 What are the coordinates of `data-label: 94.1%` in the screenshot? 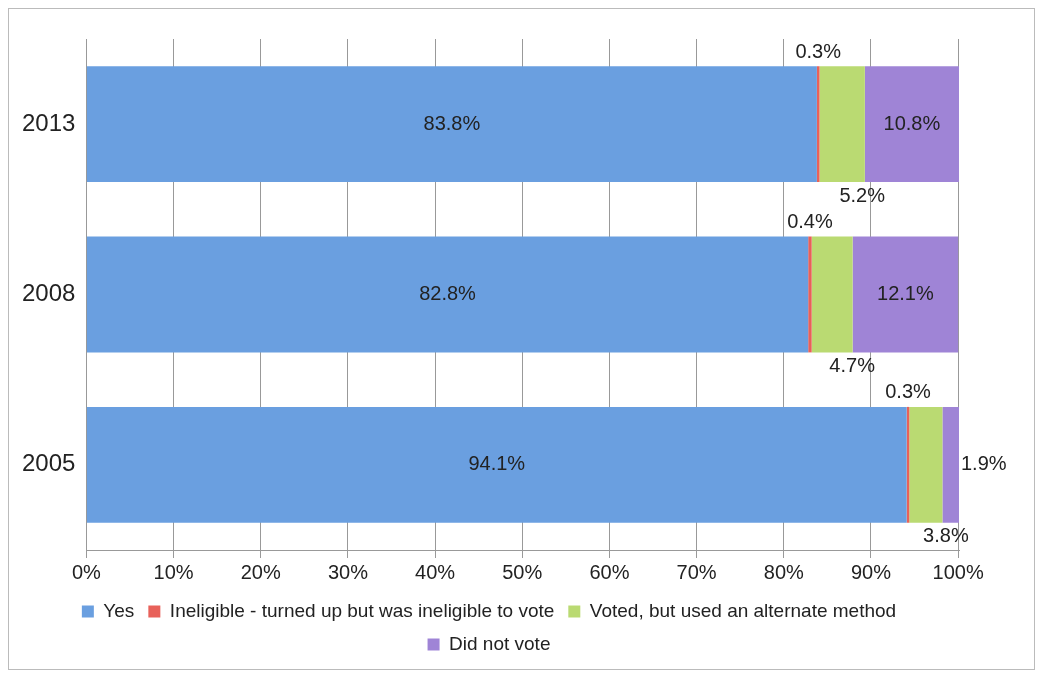 It's located at (497, 463).